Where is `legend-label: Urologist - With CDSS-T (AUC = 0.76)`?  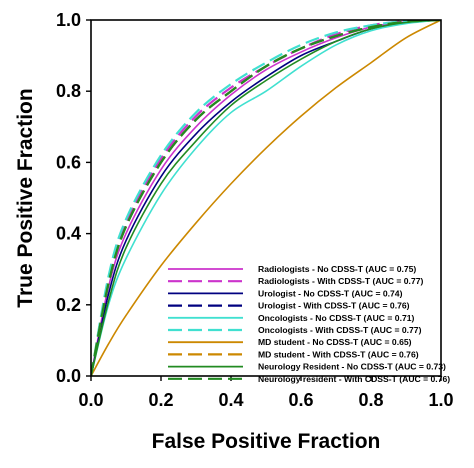 legend-label: Urologist - With CDSS-T (AUC = 0.76) is located at coordinates (334, 306).